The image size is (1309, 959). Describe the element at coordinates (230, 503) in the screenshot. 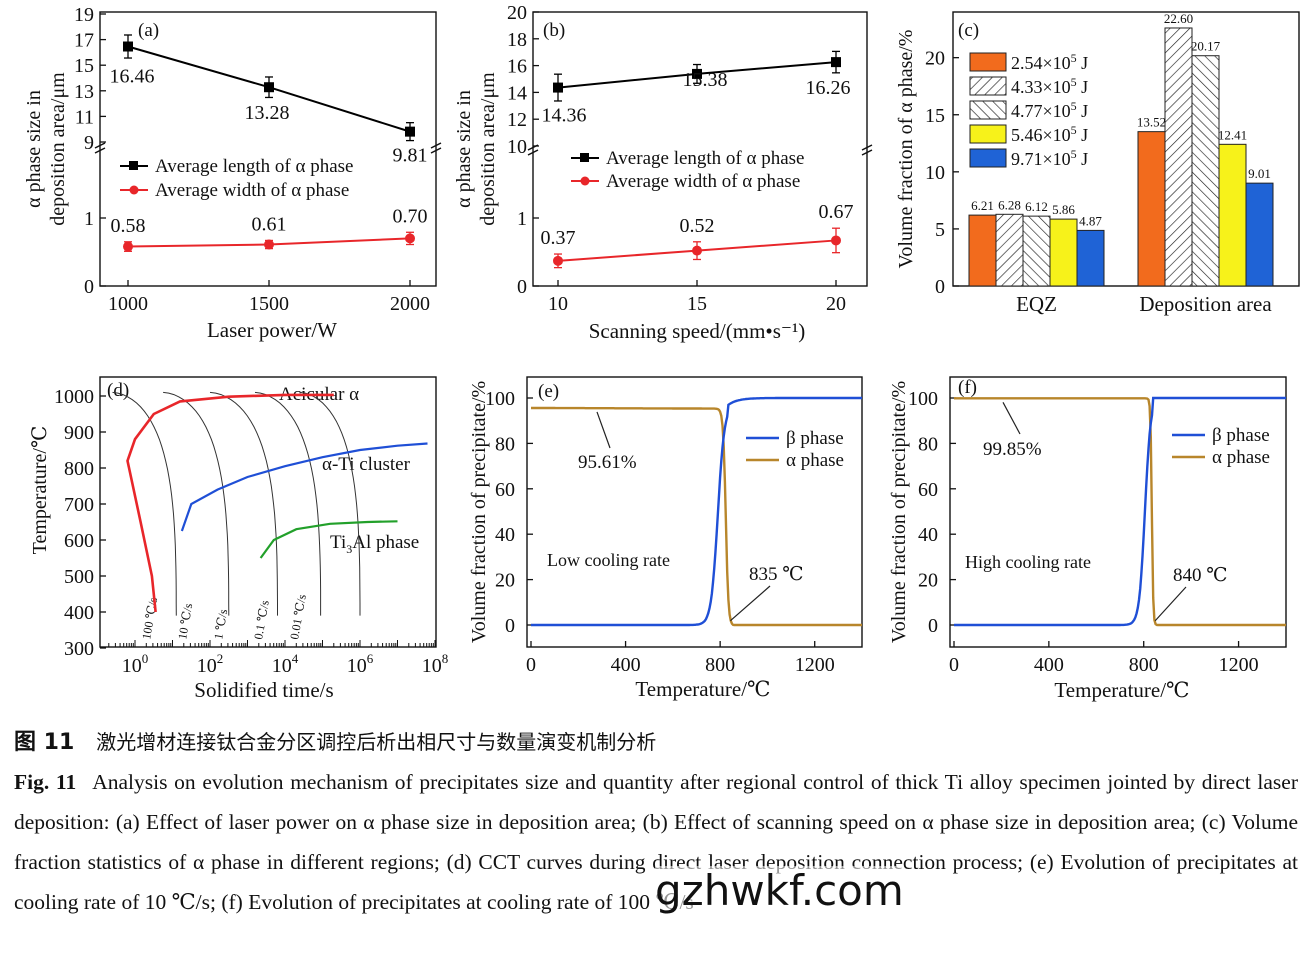

I see `curve-acicular-alpha` at that location.